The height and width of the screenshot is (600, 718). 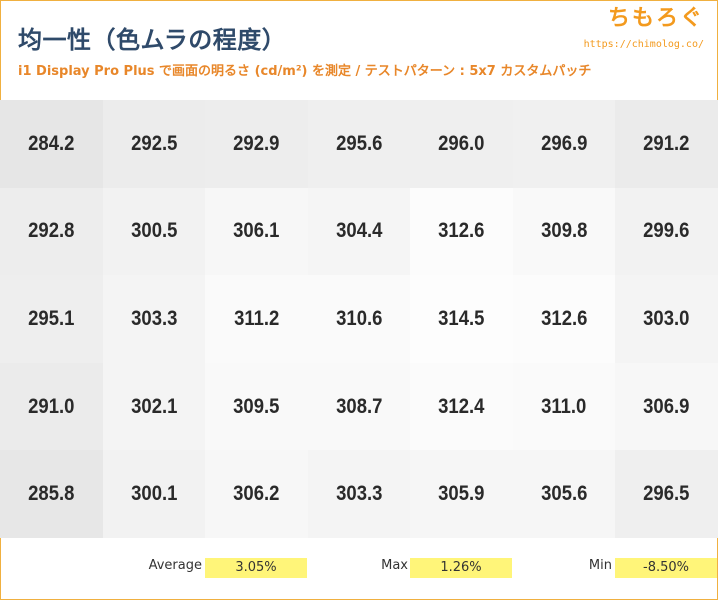 I want to click on heatmap-cell: 306.9, so click(x=666, y=406).